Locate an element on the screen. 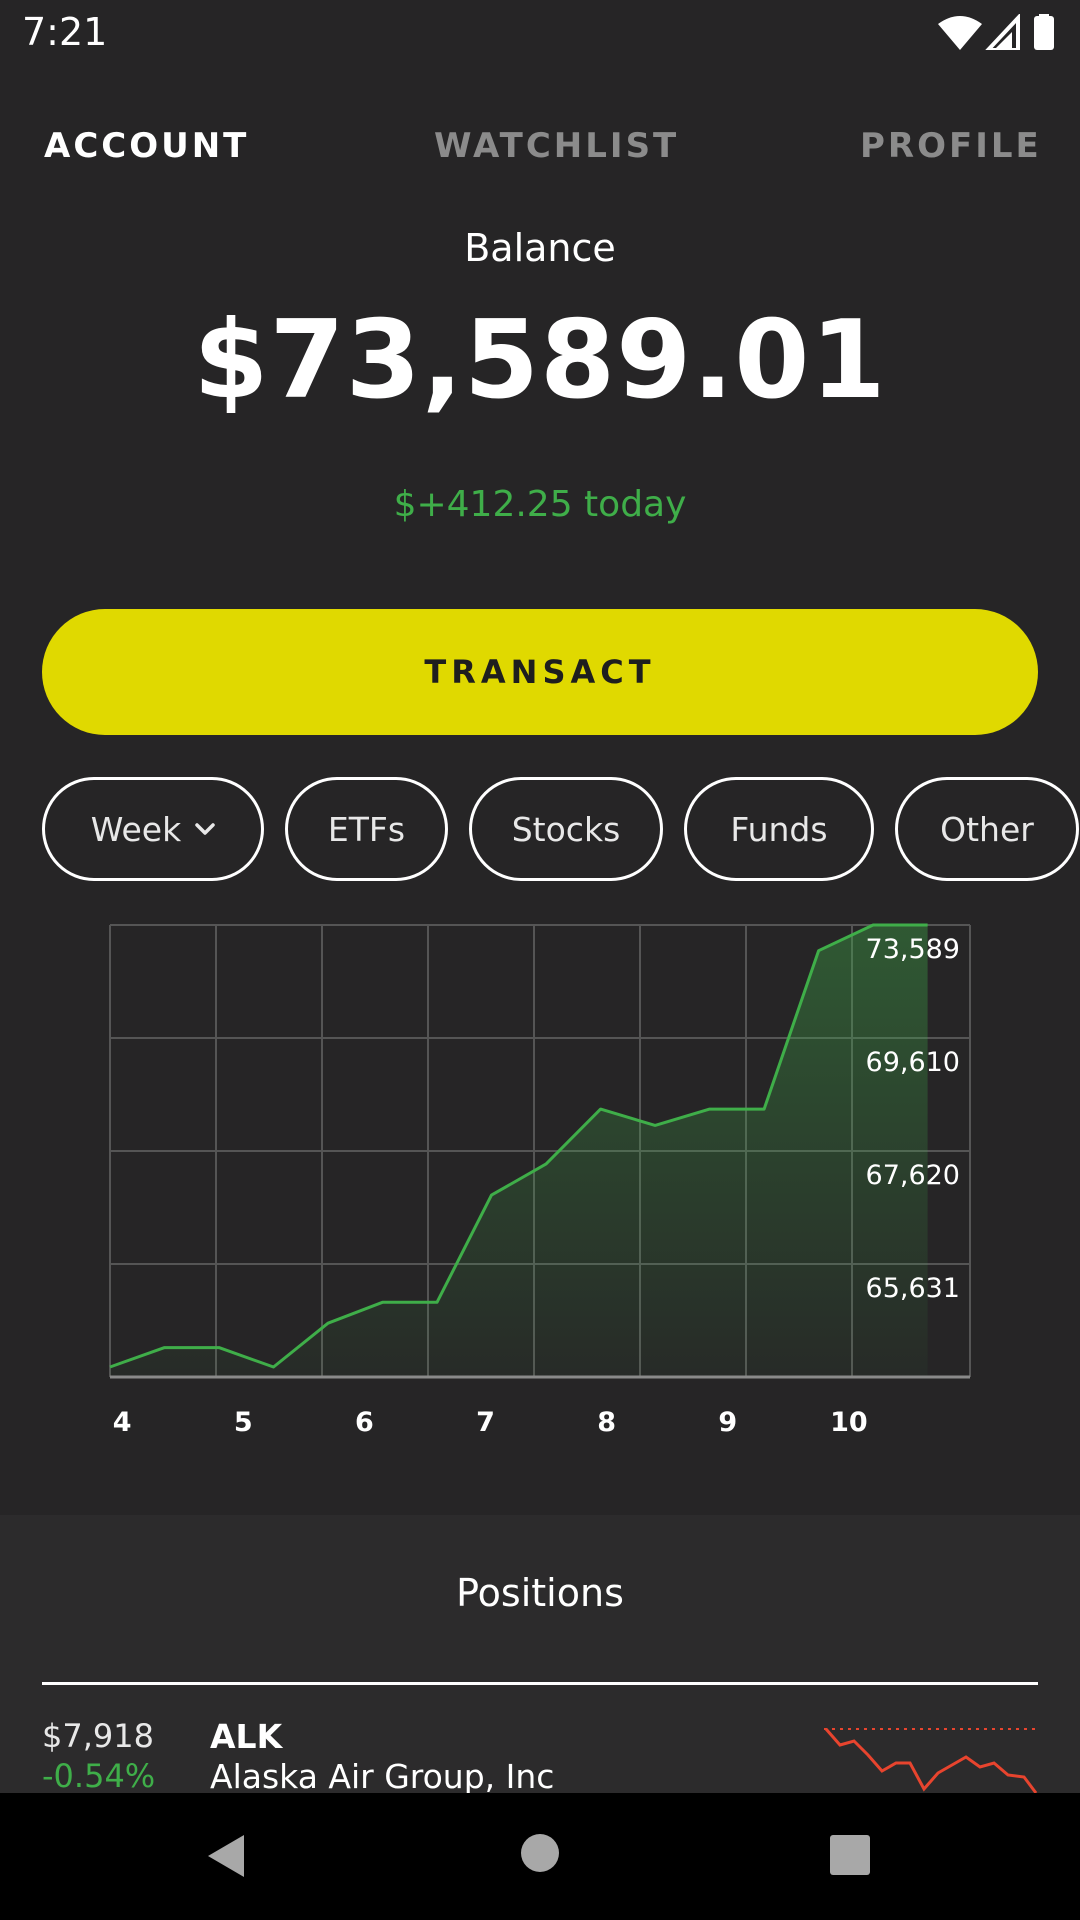  battery-icon is located at coordinates (1044, 33).